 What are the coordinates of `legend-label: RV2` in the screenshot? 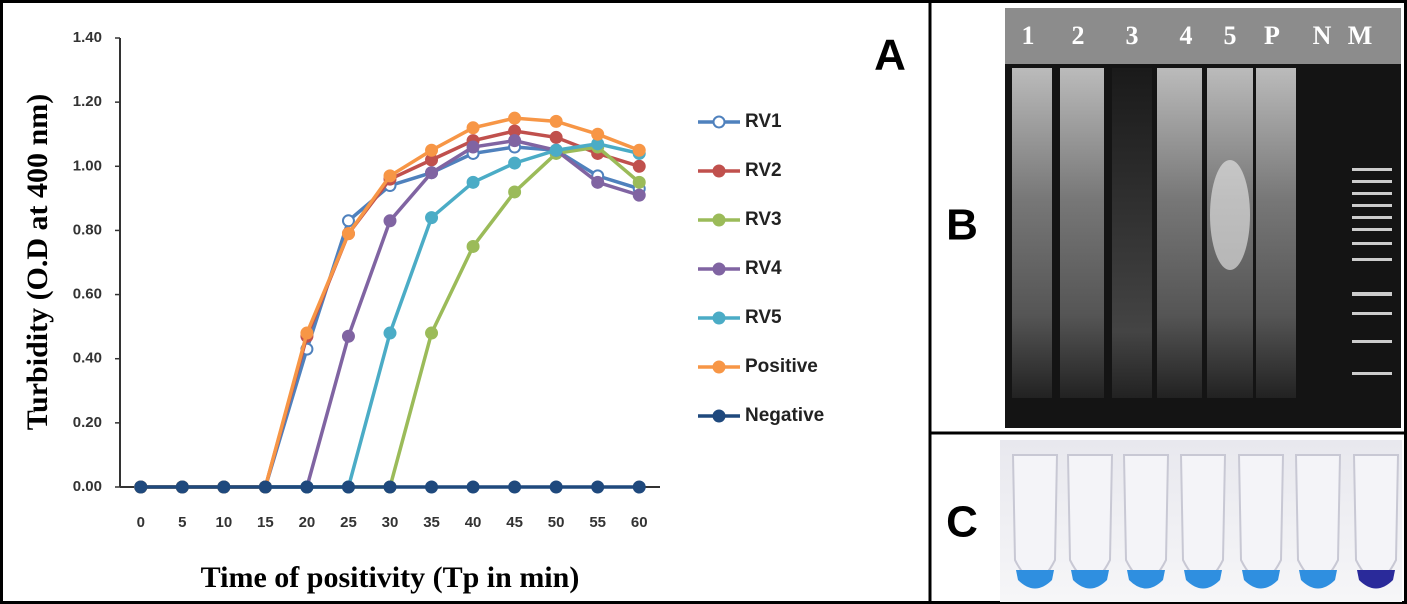 It's located at (763, 170).